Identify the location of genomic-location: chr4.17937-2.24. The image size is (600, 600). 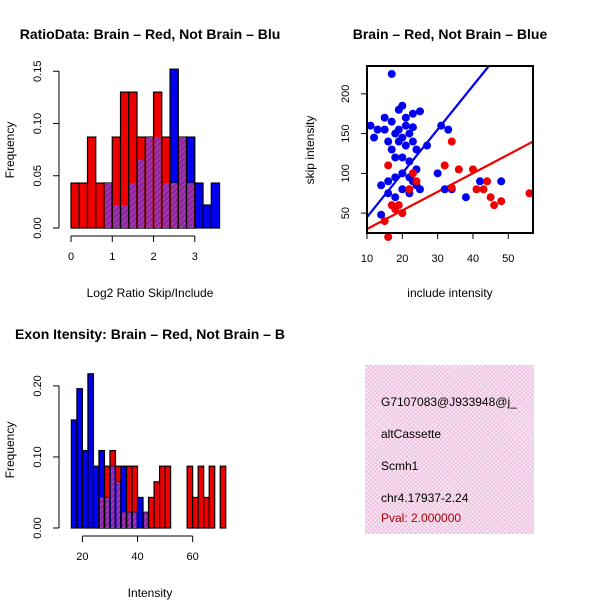
(425, 498).